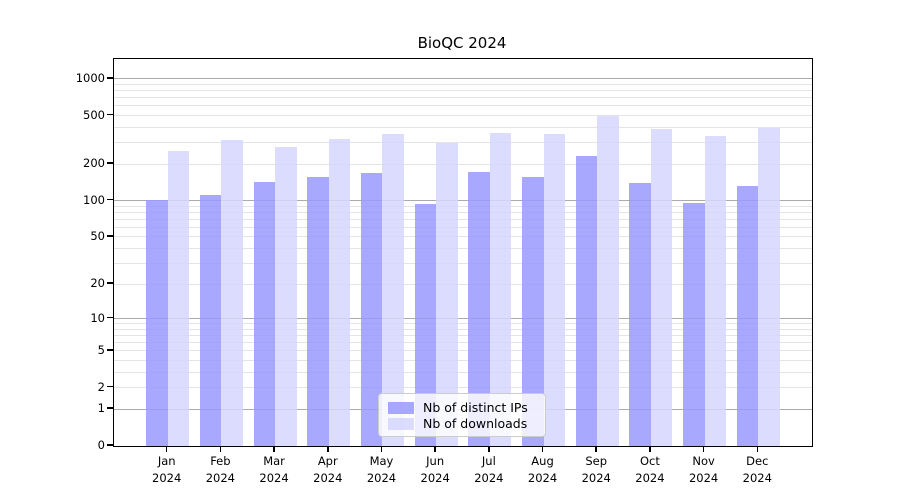  What do you see at coordinates (328, 469) in the screenshot?
I see `x-tick-label-apr: Apr 2024` at bounding box center [328, 469].